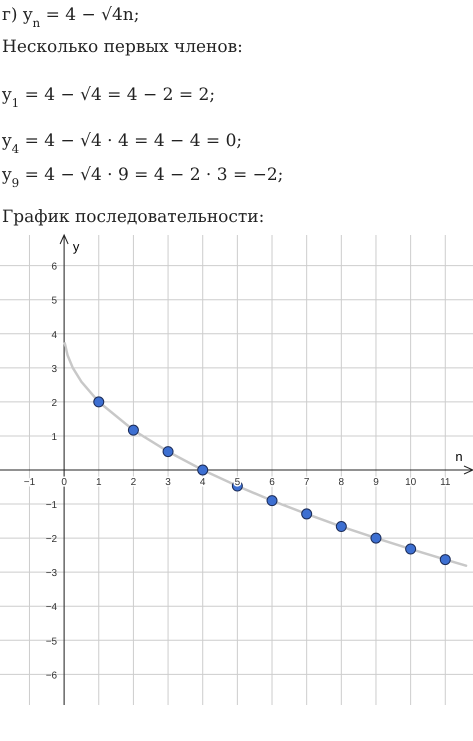 This screenshot has width=473, height=741. Describe the element at coordinates (168, 482) in the screenshot. I see `x-tick-label: 3` at that location.